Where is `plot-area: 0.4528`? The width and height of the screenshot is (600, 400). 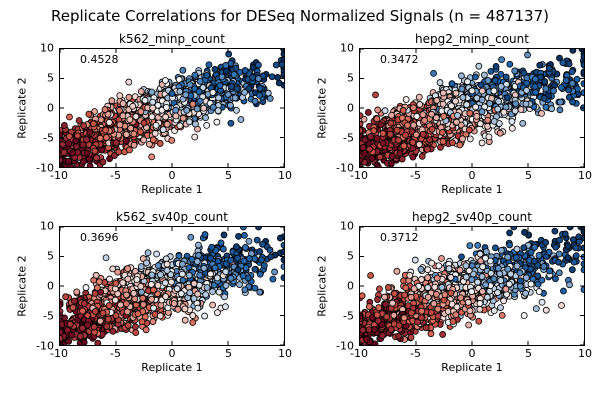
plot-area: 0.4528 is located at coordinates (172, 108).